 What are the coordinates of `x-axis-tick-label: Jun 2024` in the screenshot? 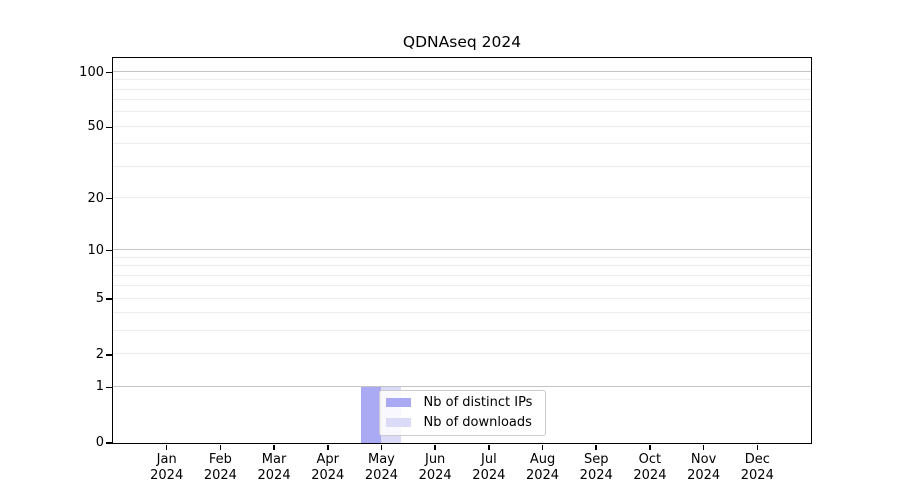 It's located at (435, 467).